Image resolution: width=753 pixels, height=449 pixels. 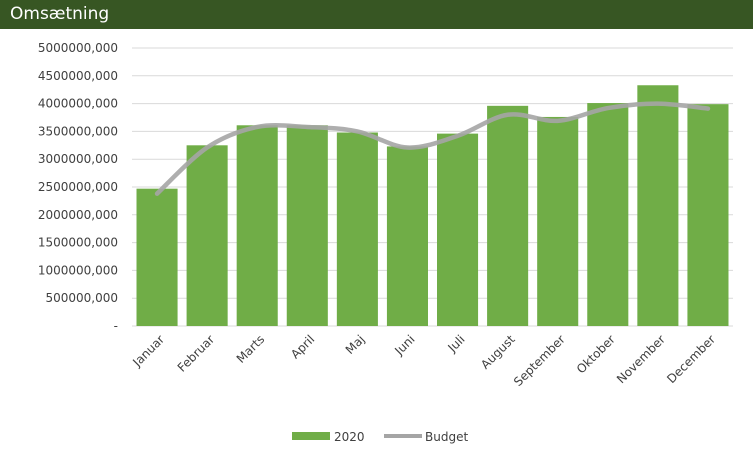 What do you see at coordinates (78, 104) in the screenshot?
I see `y-tick-label: 4000000,000` at bounding box center [78, 104].